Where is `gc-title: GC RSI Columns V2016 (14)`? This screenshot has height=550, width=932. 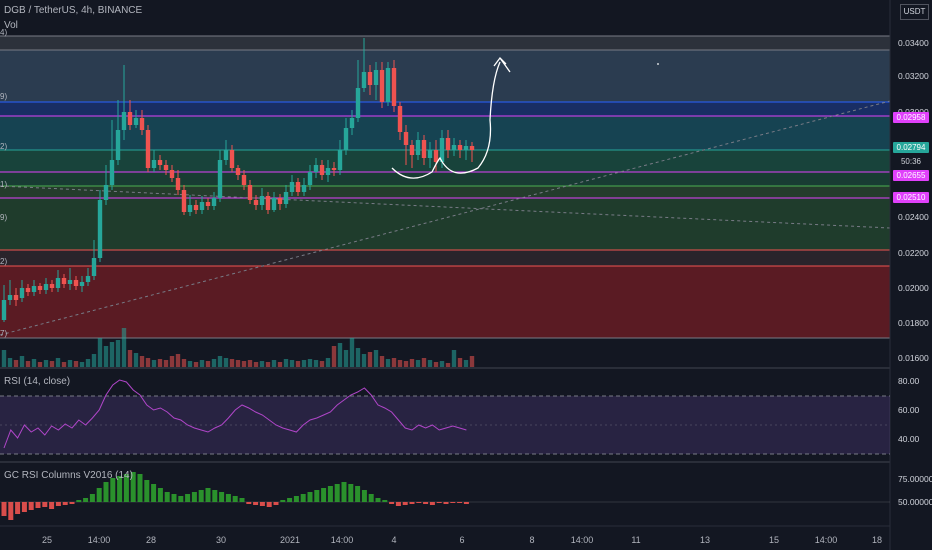 gc-title: GC RSI Columns V2016 (14) is located at coordinates (68, 475).